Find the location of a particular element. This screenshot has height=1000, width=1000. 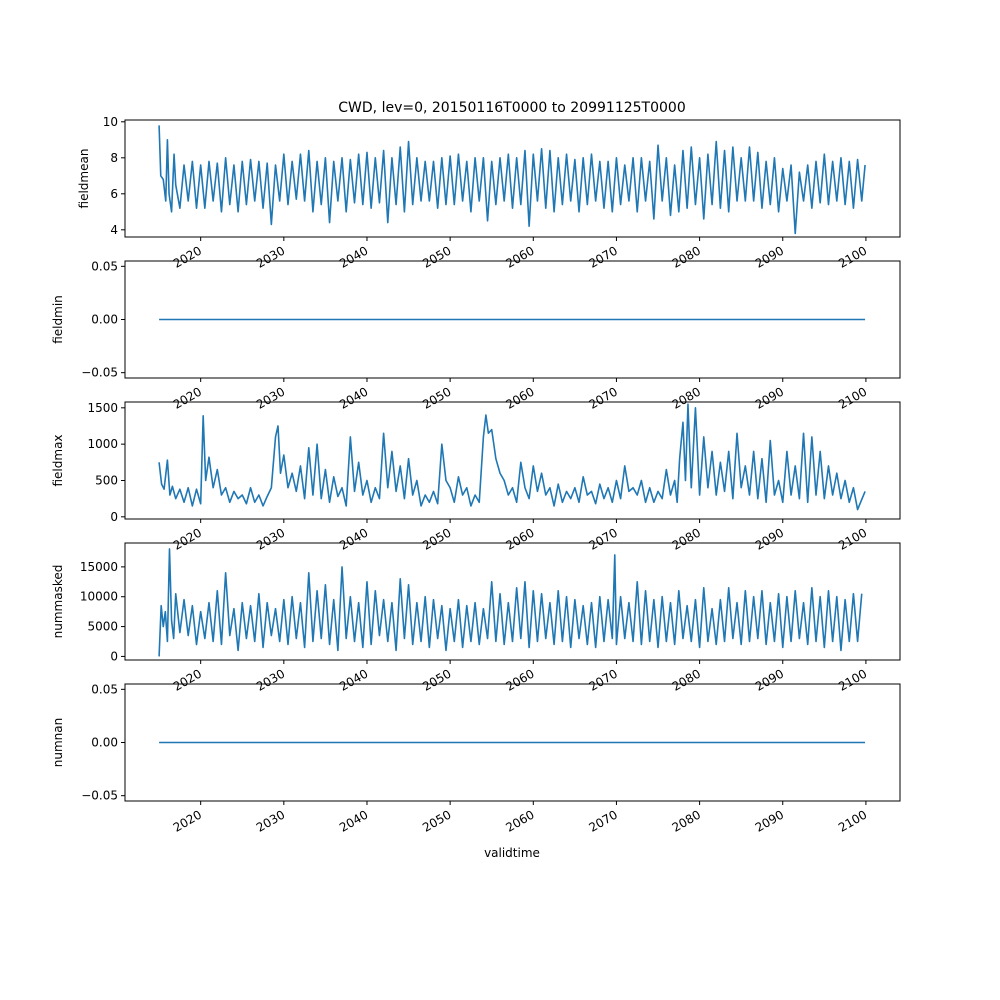

axes-frame-fieldmean is located at coordinates (512, 178).